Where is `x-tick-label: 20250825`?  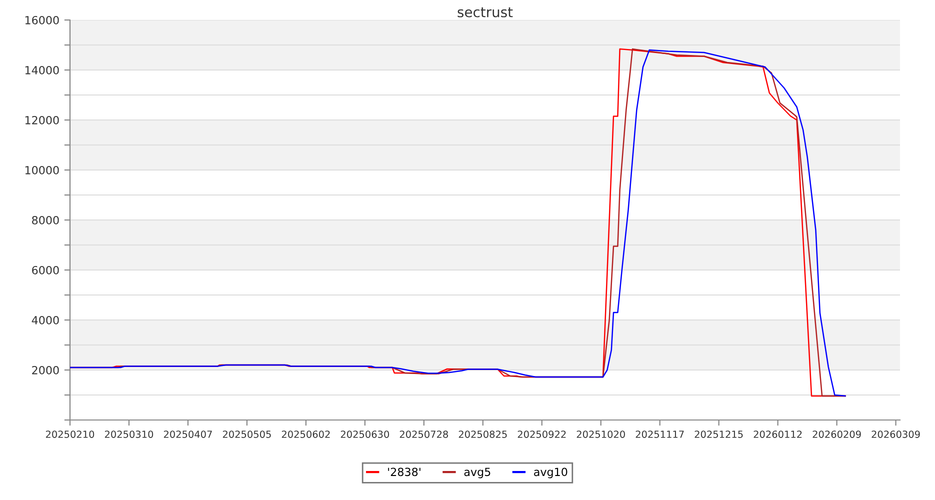
x-tick-label: 20250825 is located at coordinates (482, 434).